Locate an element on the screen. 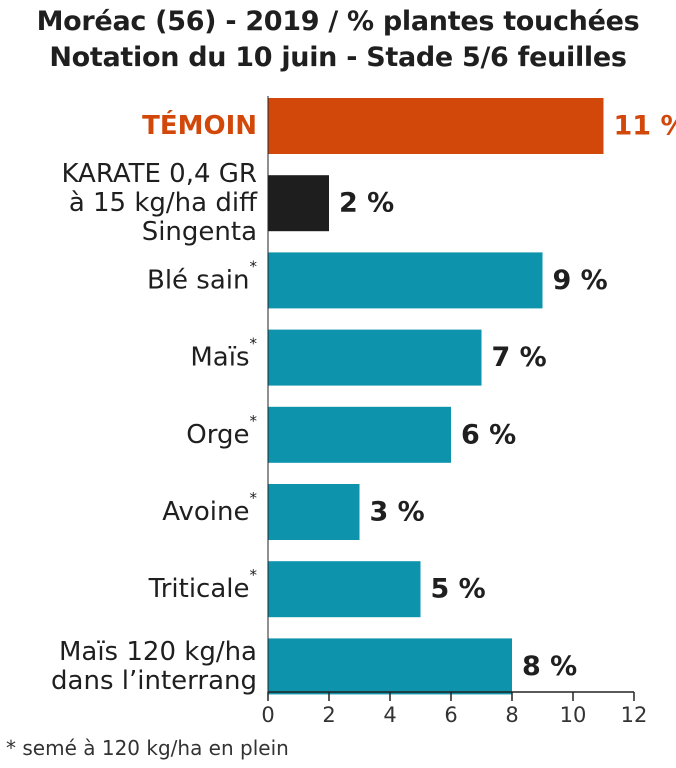 The width and height of the screenshot is (676, 768). category-label: Maïs 120 kg/ha dans l’interrang is located at coordinates (154, 666).